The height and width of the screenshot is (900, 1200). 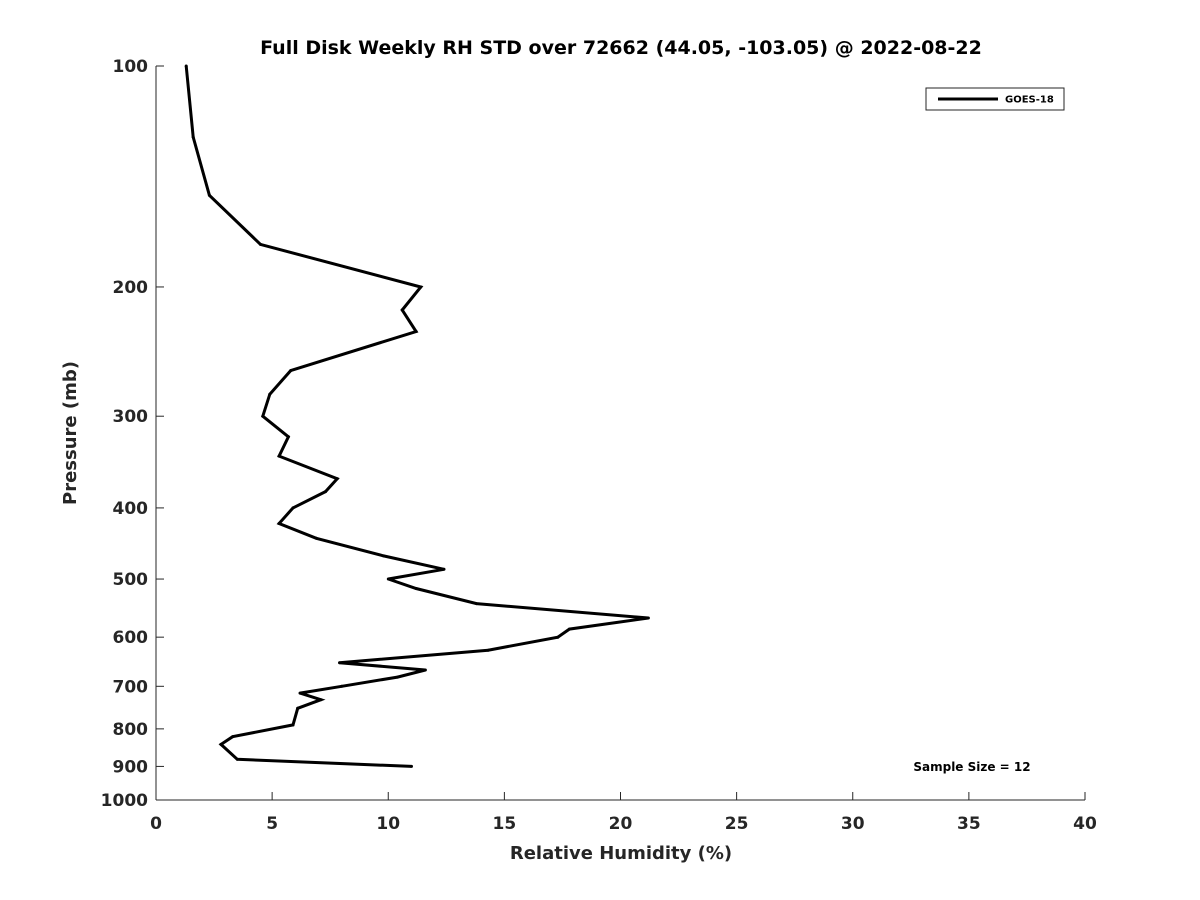 What do you see at coordinates (70, 433) in the screenshot?
I see `y-axis-label: Pressure (mb)` at bounding box center [70, 433].